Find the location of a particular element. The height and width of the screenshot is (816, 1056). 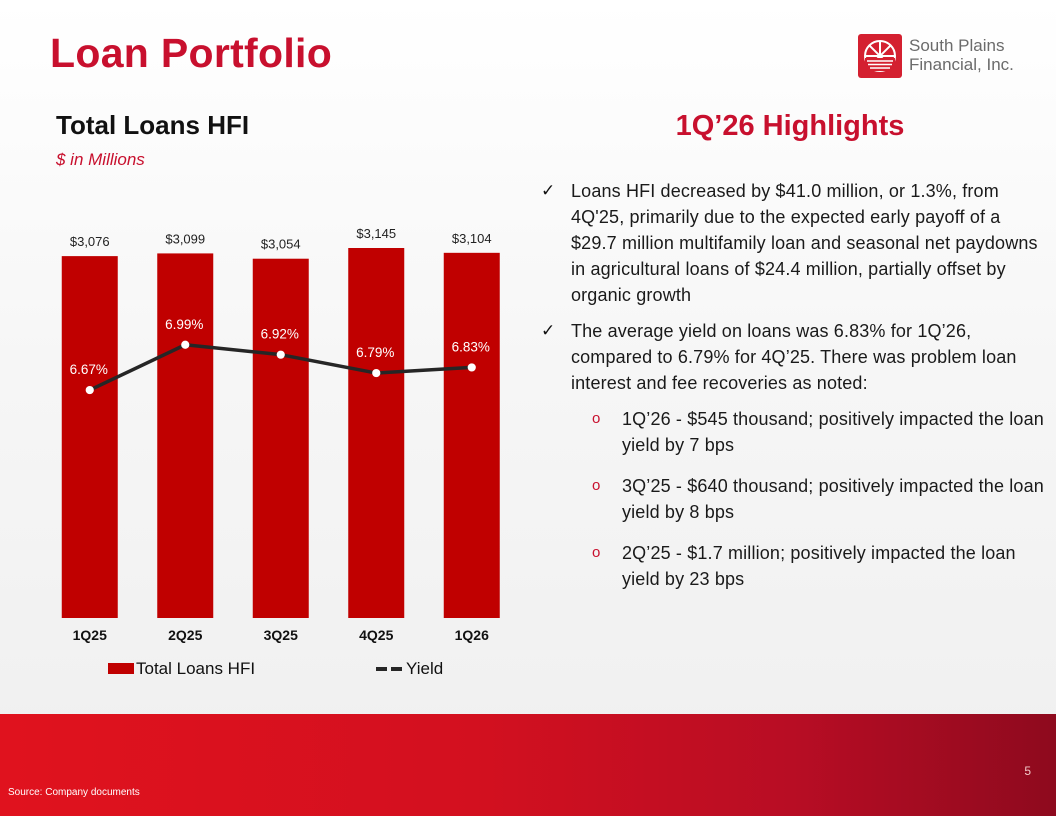

category-tick-label: 1Q26 is located at coordinates (472, 635).